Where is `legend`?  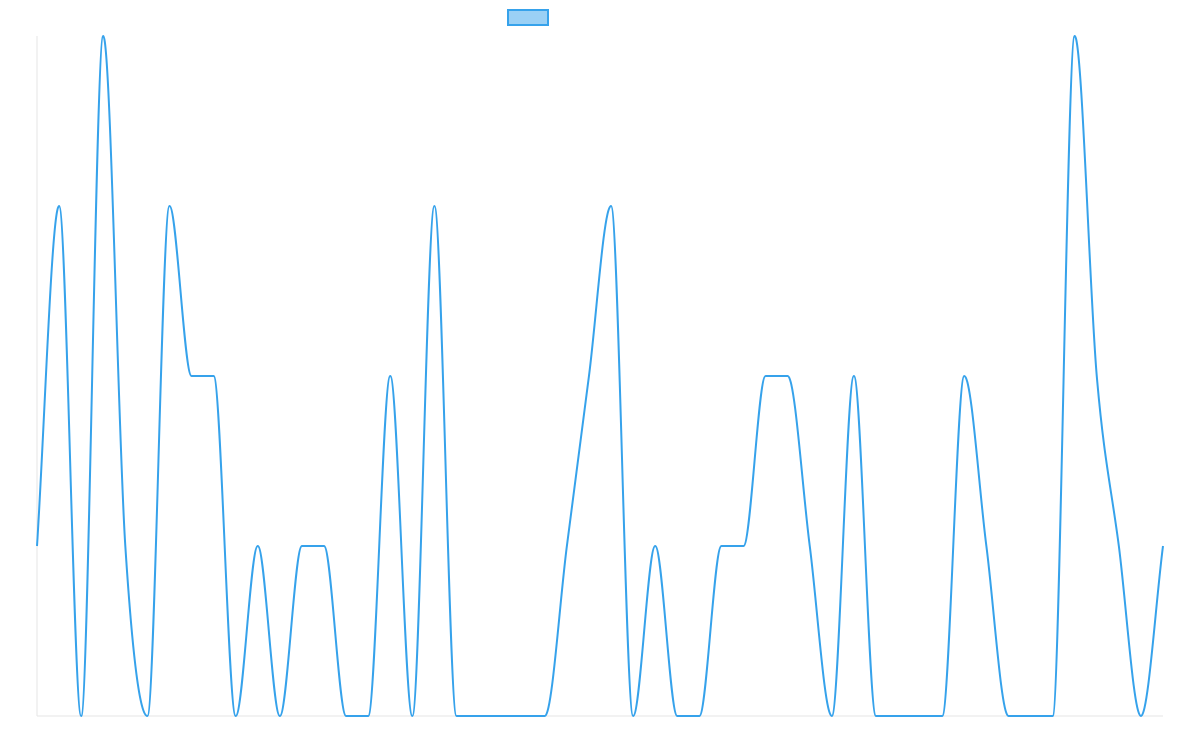 legend is located at coordinates (528, 17).